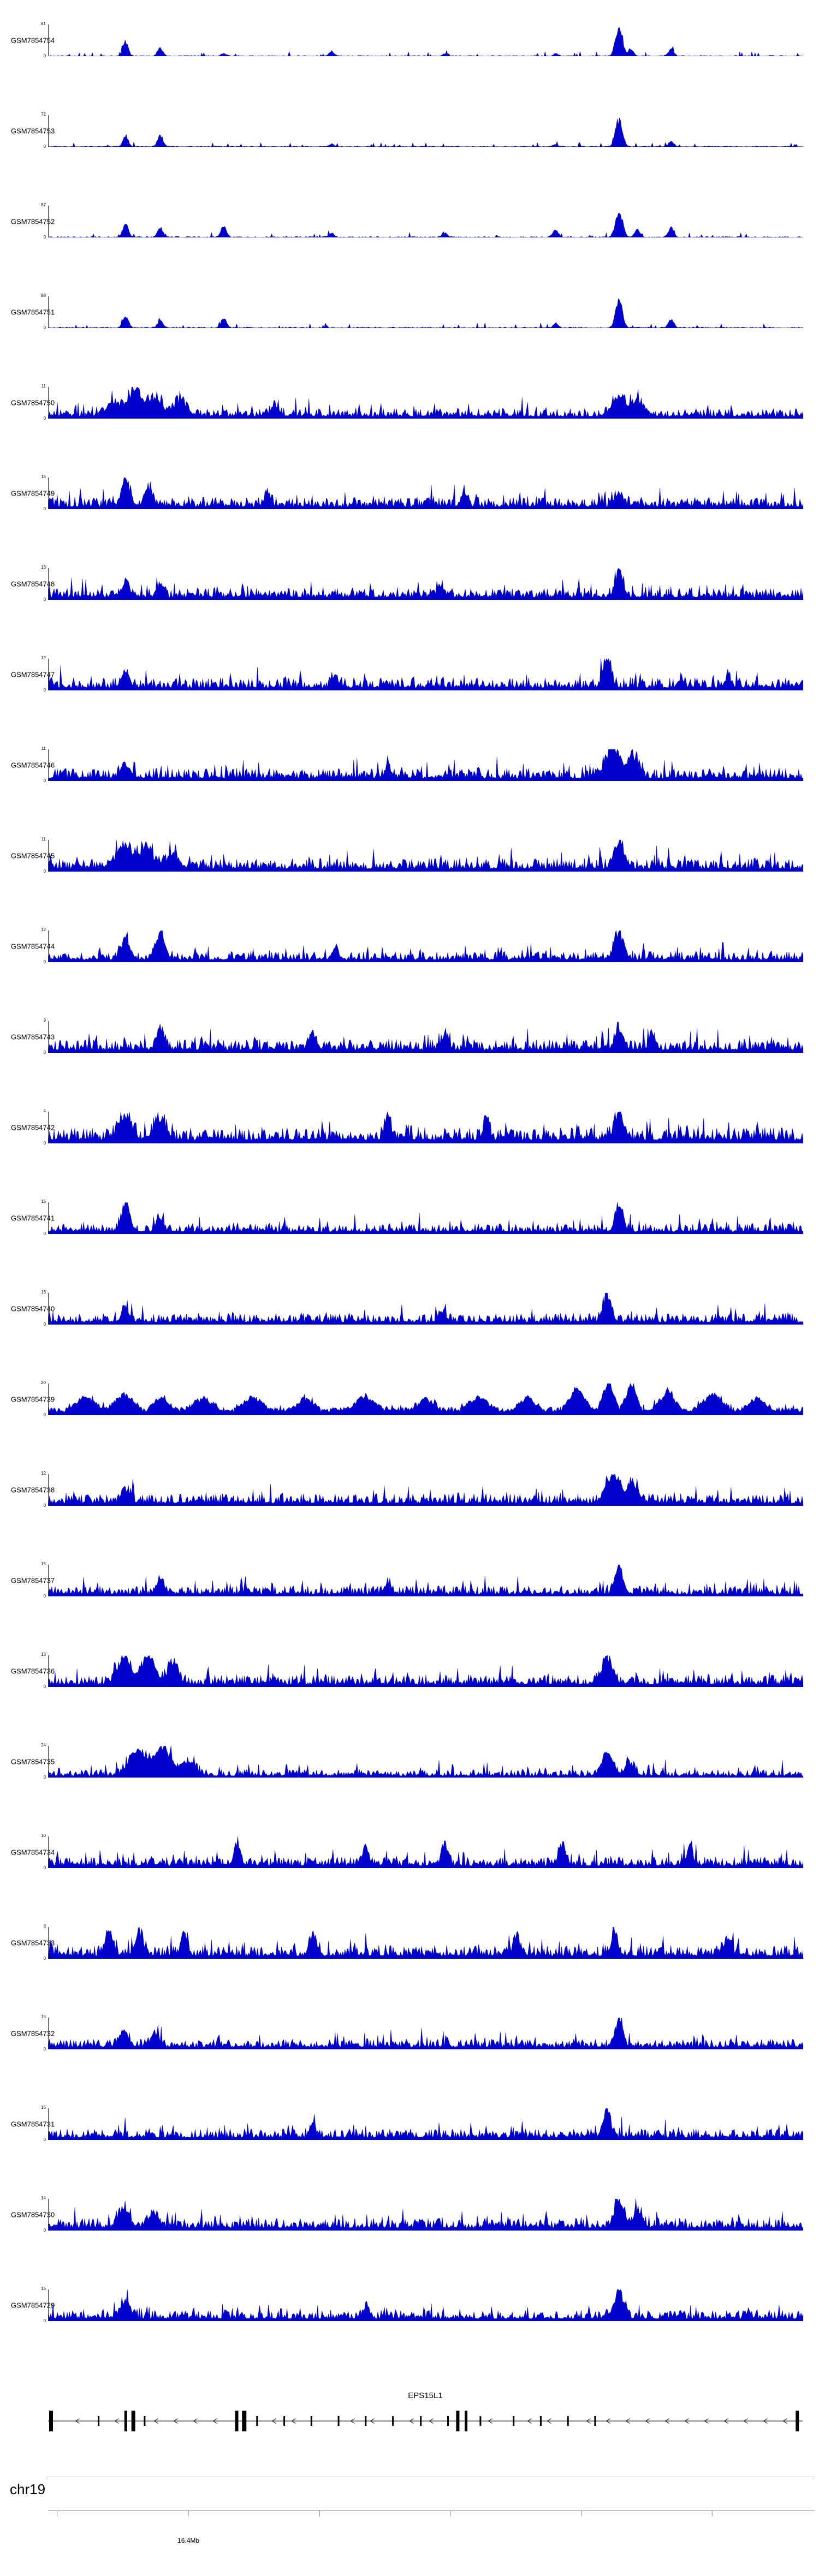  I want to click on track-label: GSM7854753, so click(33, 131).